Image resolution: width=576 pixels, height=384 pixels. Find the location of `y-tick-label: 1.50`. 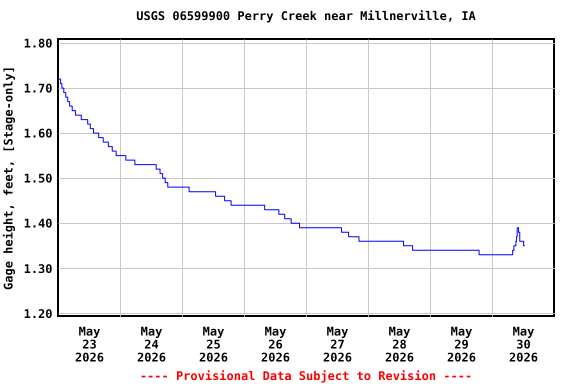

y-tick-label: 1.50 is located at coordinates (38, 179).